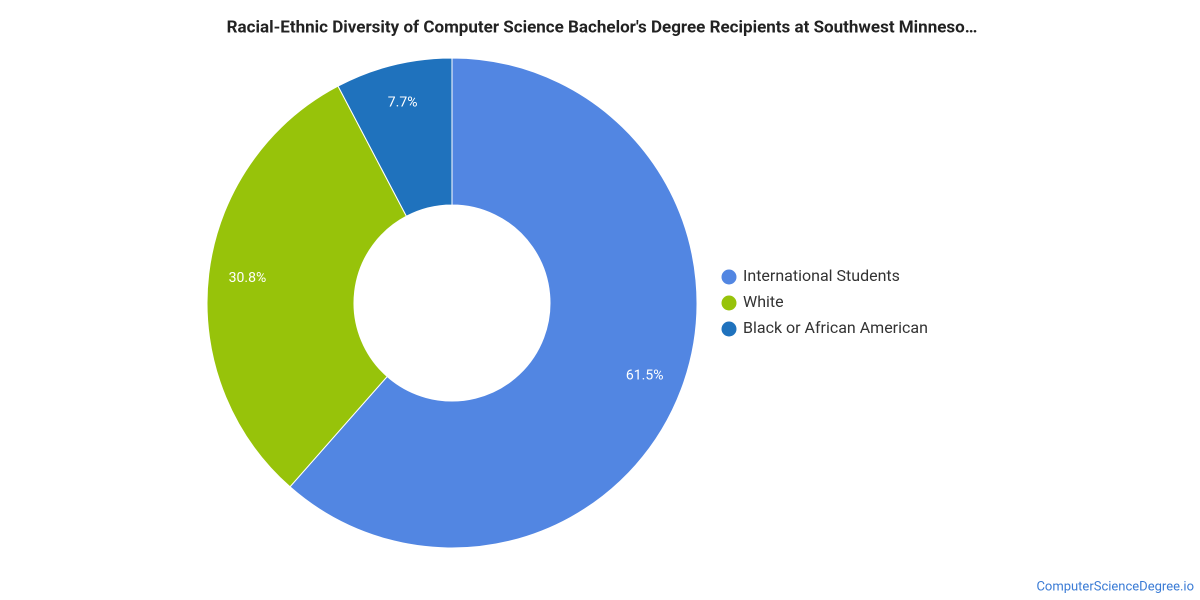 The image size is (1200, 600). What do you see at coordinates (403, 103) in the screenshot?
I see `value-label: 7.7%` at bounding box center [403, 103].